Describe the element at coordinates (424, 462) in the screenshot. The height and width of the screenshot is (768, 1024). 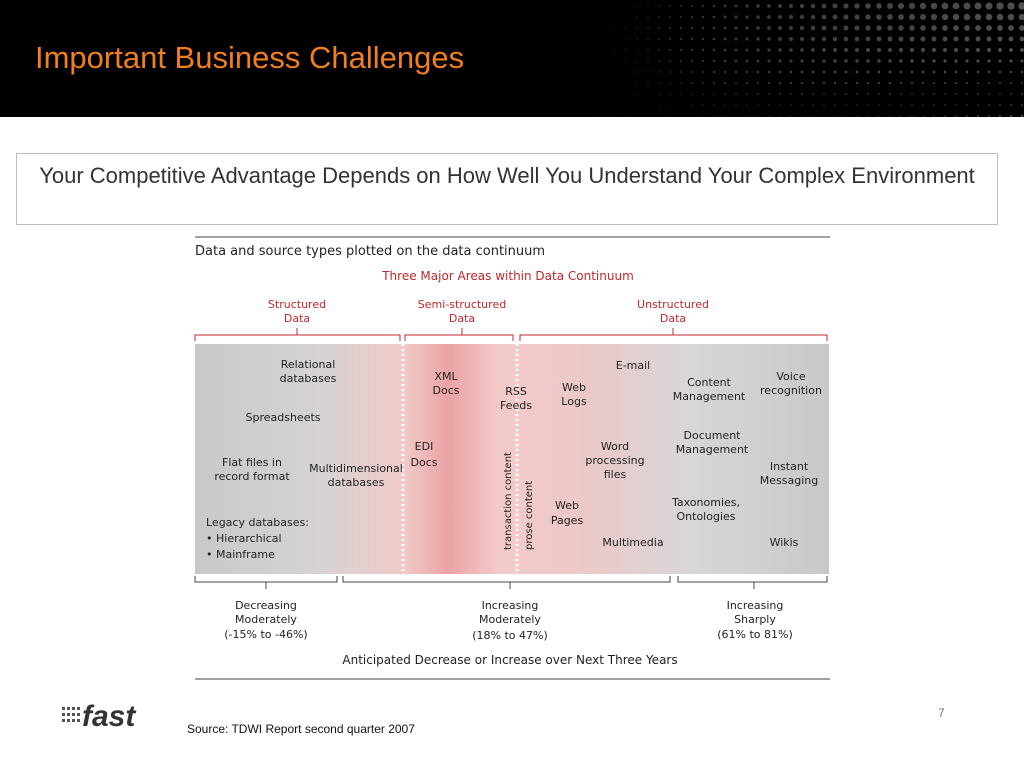
I see `item-edi-2: Docs` at that location.